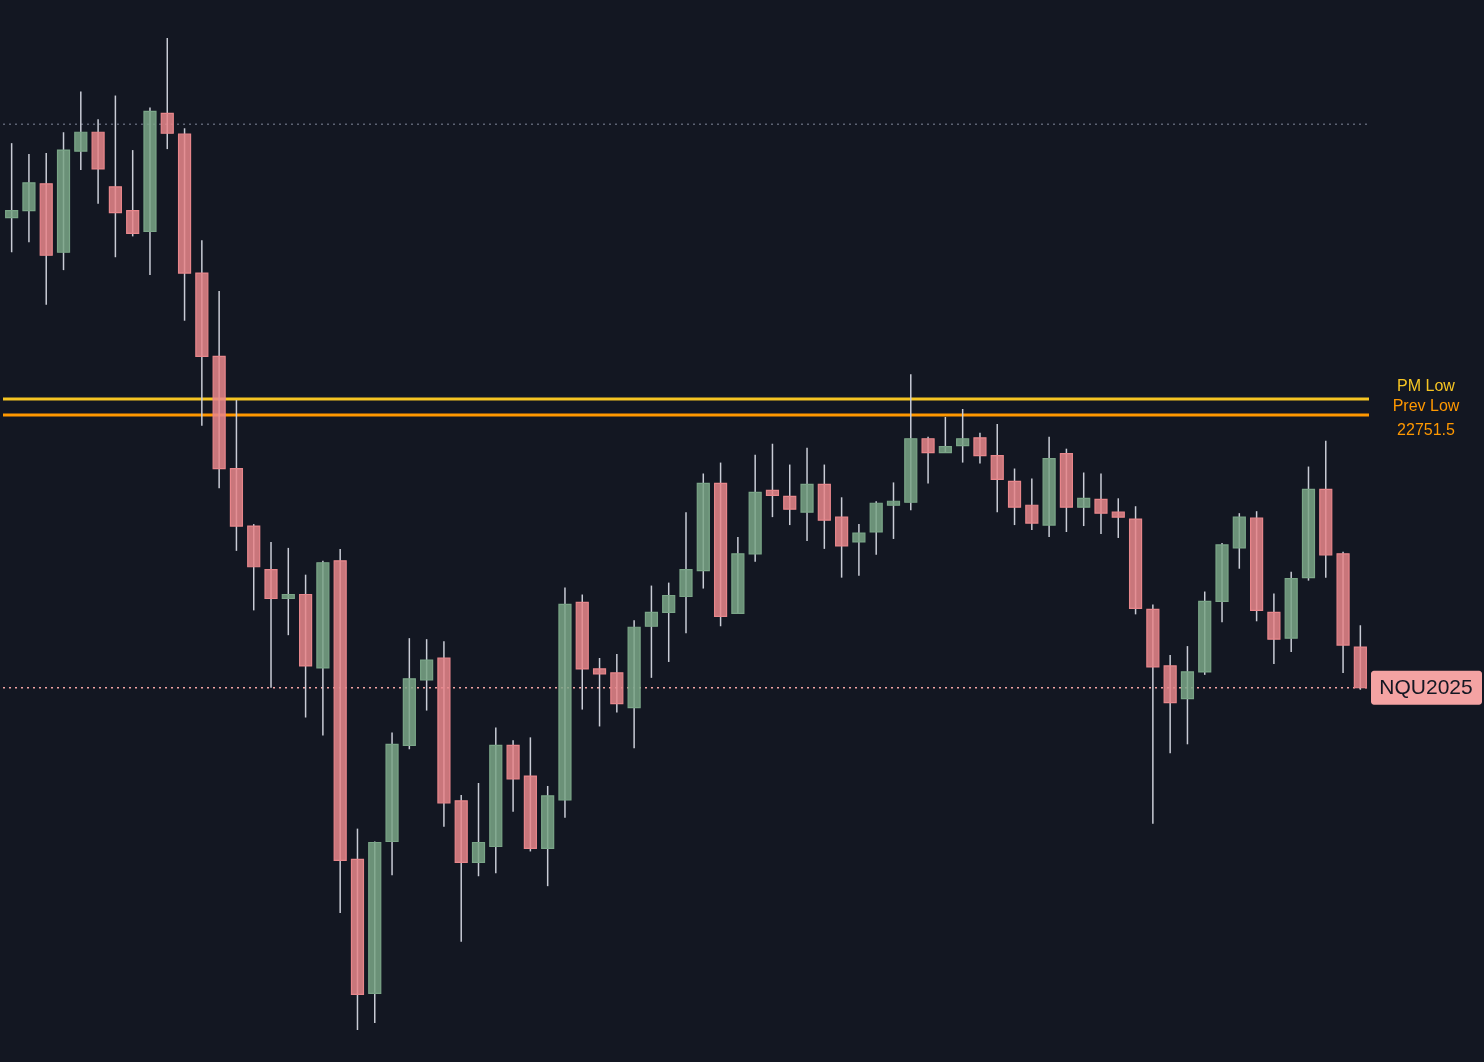  Describe the element at coordinates (1426, 429) in the screenshot. I see `text: 22751.5` at that location.